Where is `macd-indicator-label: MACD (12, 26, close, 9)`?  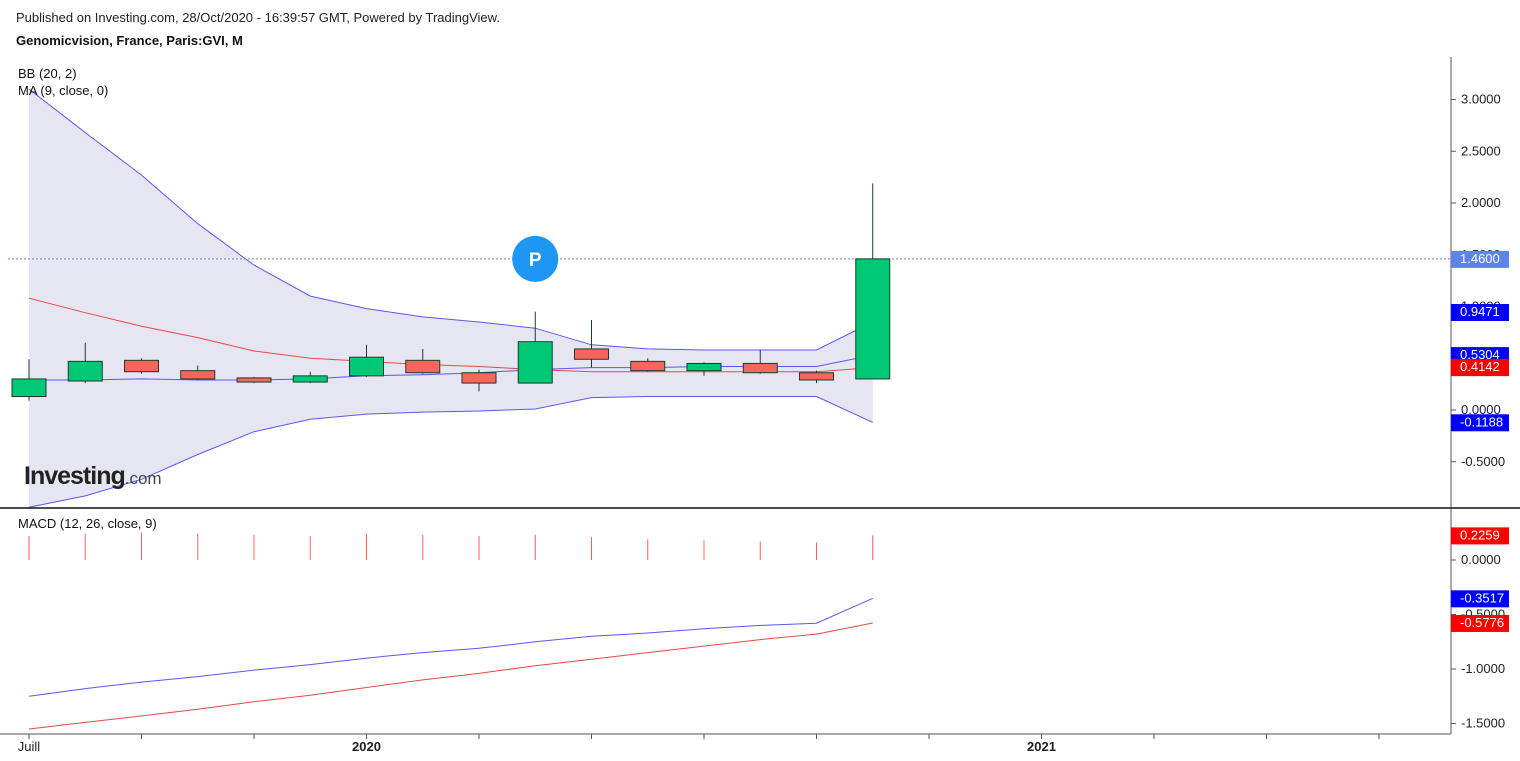 macd-indicator-label: MACD (12, 26, close, 9) is located at coordinates (87, 523).